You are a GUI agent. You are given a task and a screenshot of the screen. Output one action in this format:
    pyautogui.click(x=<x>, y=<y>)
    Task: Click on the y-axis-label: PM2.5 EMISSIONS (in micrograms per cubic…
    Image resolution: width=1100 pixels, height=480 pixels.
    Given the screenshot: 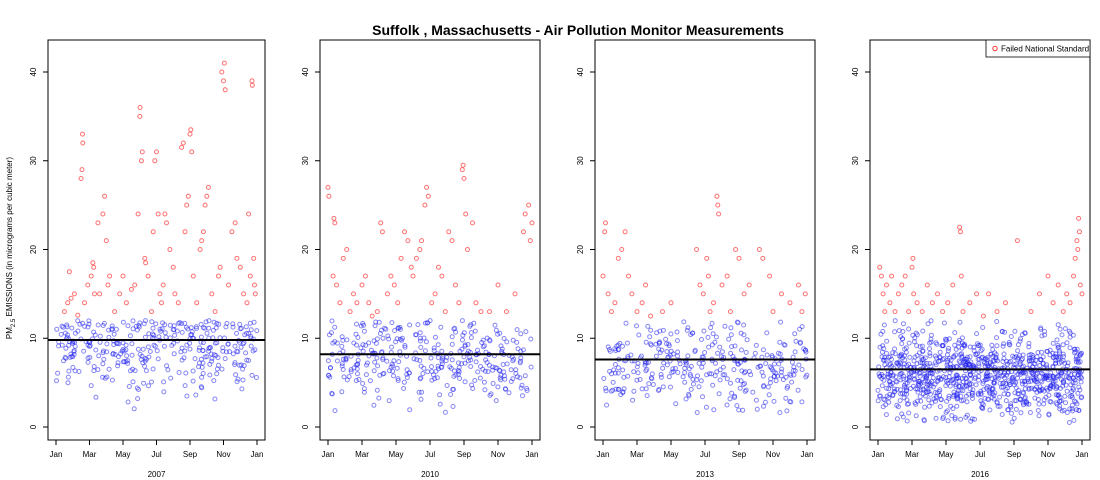 What is the action you would take?
    pyautogui.click(x=11, y=248)
    